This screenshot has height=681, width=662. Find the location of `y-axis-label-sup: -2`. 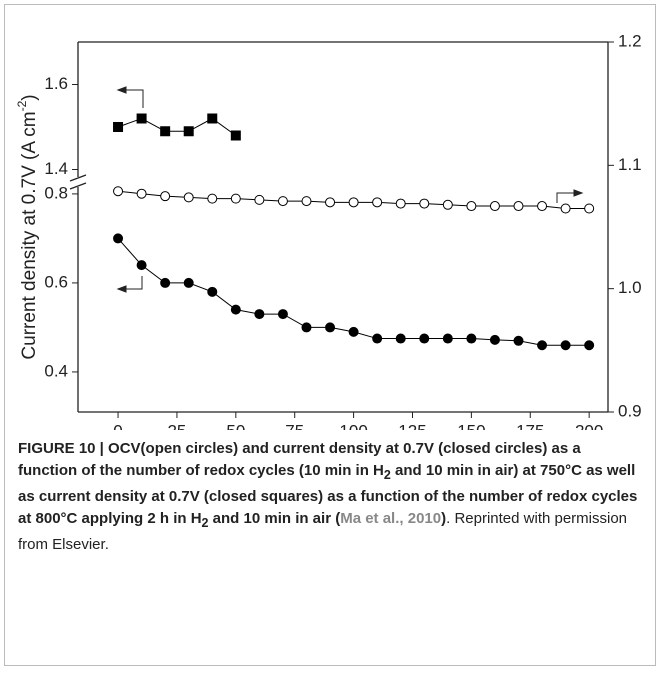

y-axis-label-sup: -2 is located at coordinates (22, 105).